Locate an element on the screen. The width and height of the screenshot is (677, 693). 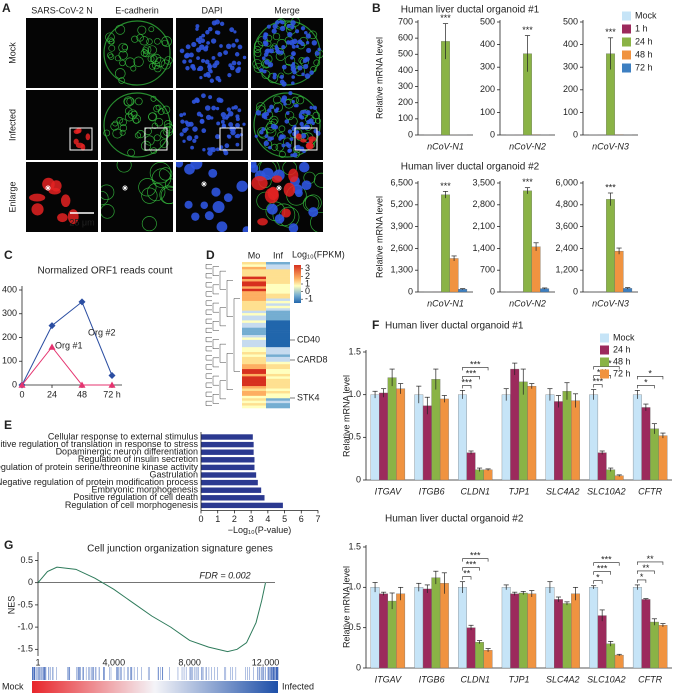
y-tick-label: -0.5 is located at coordinates (25, 604).